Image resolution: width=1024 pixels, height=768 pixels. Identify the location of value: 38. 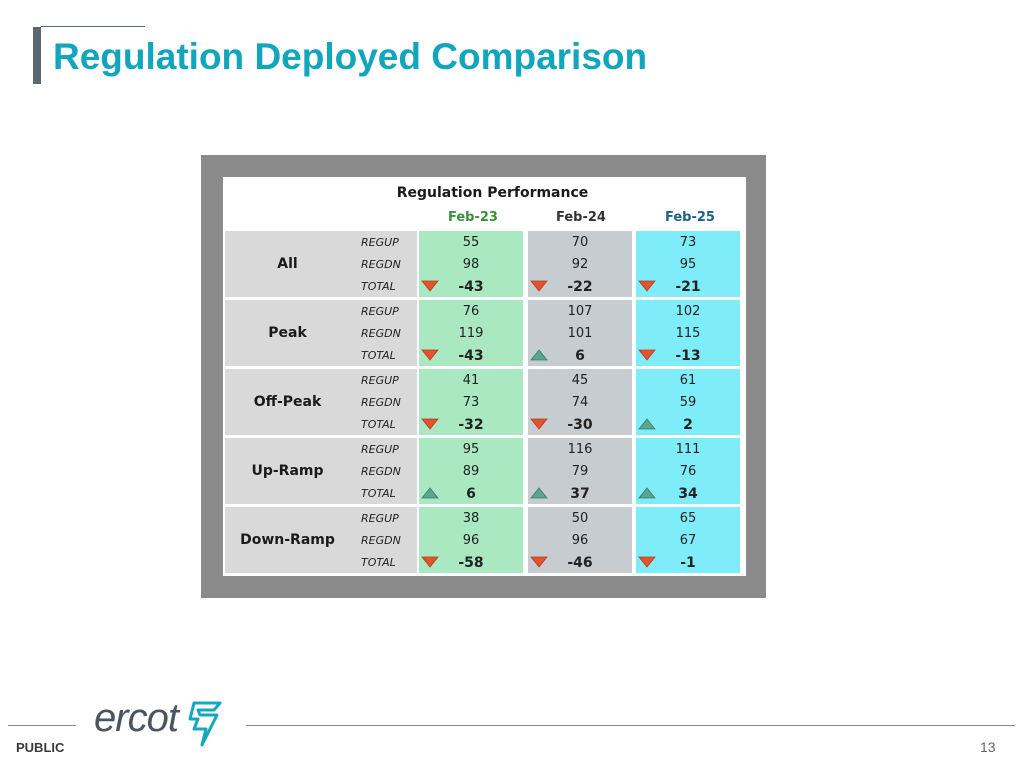
(471, 518).